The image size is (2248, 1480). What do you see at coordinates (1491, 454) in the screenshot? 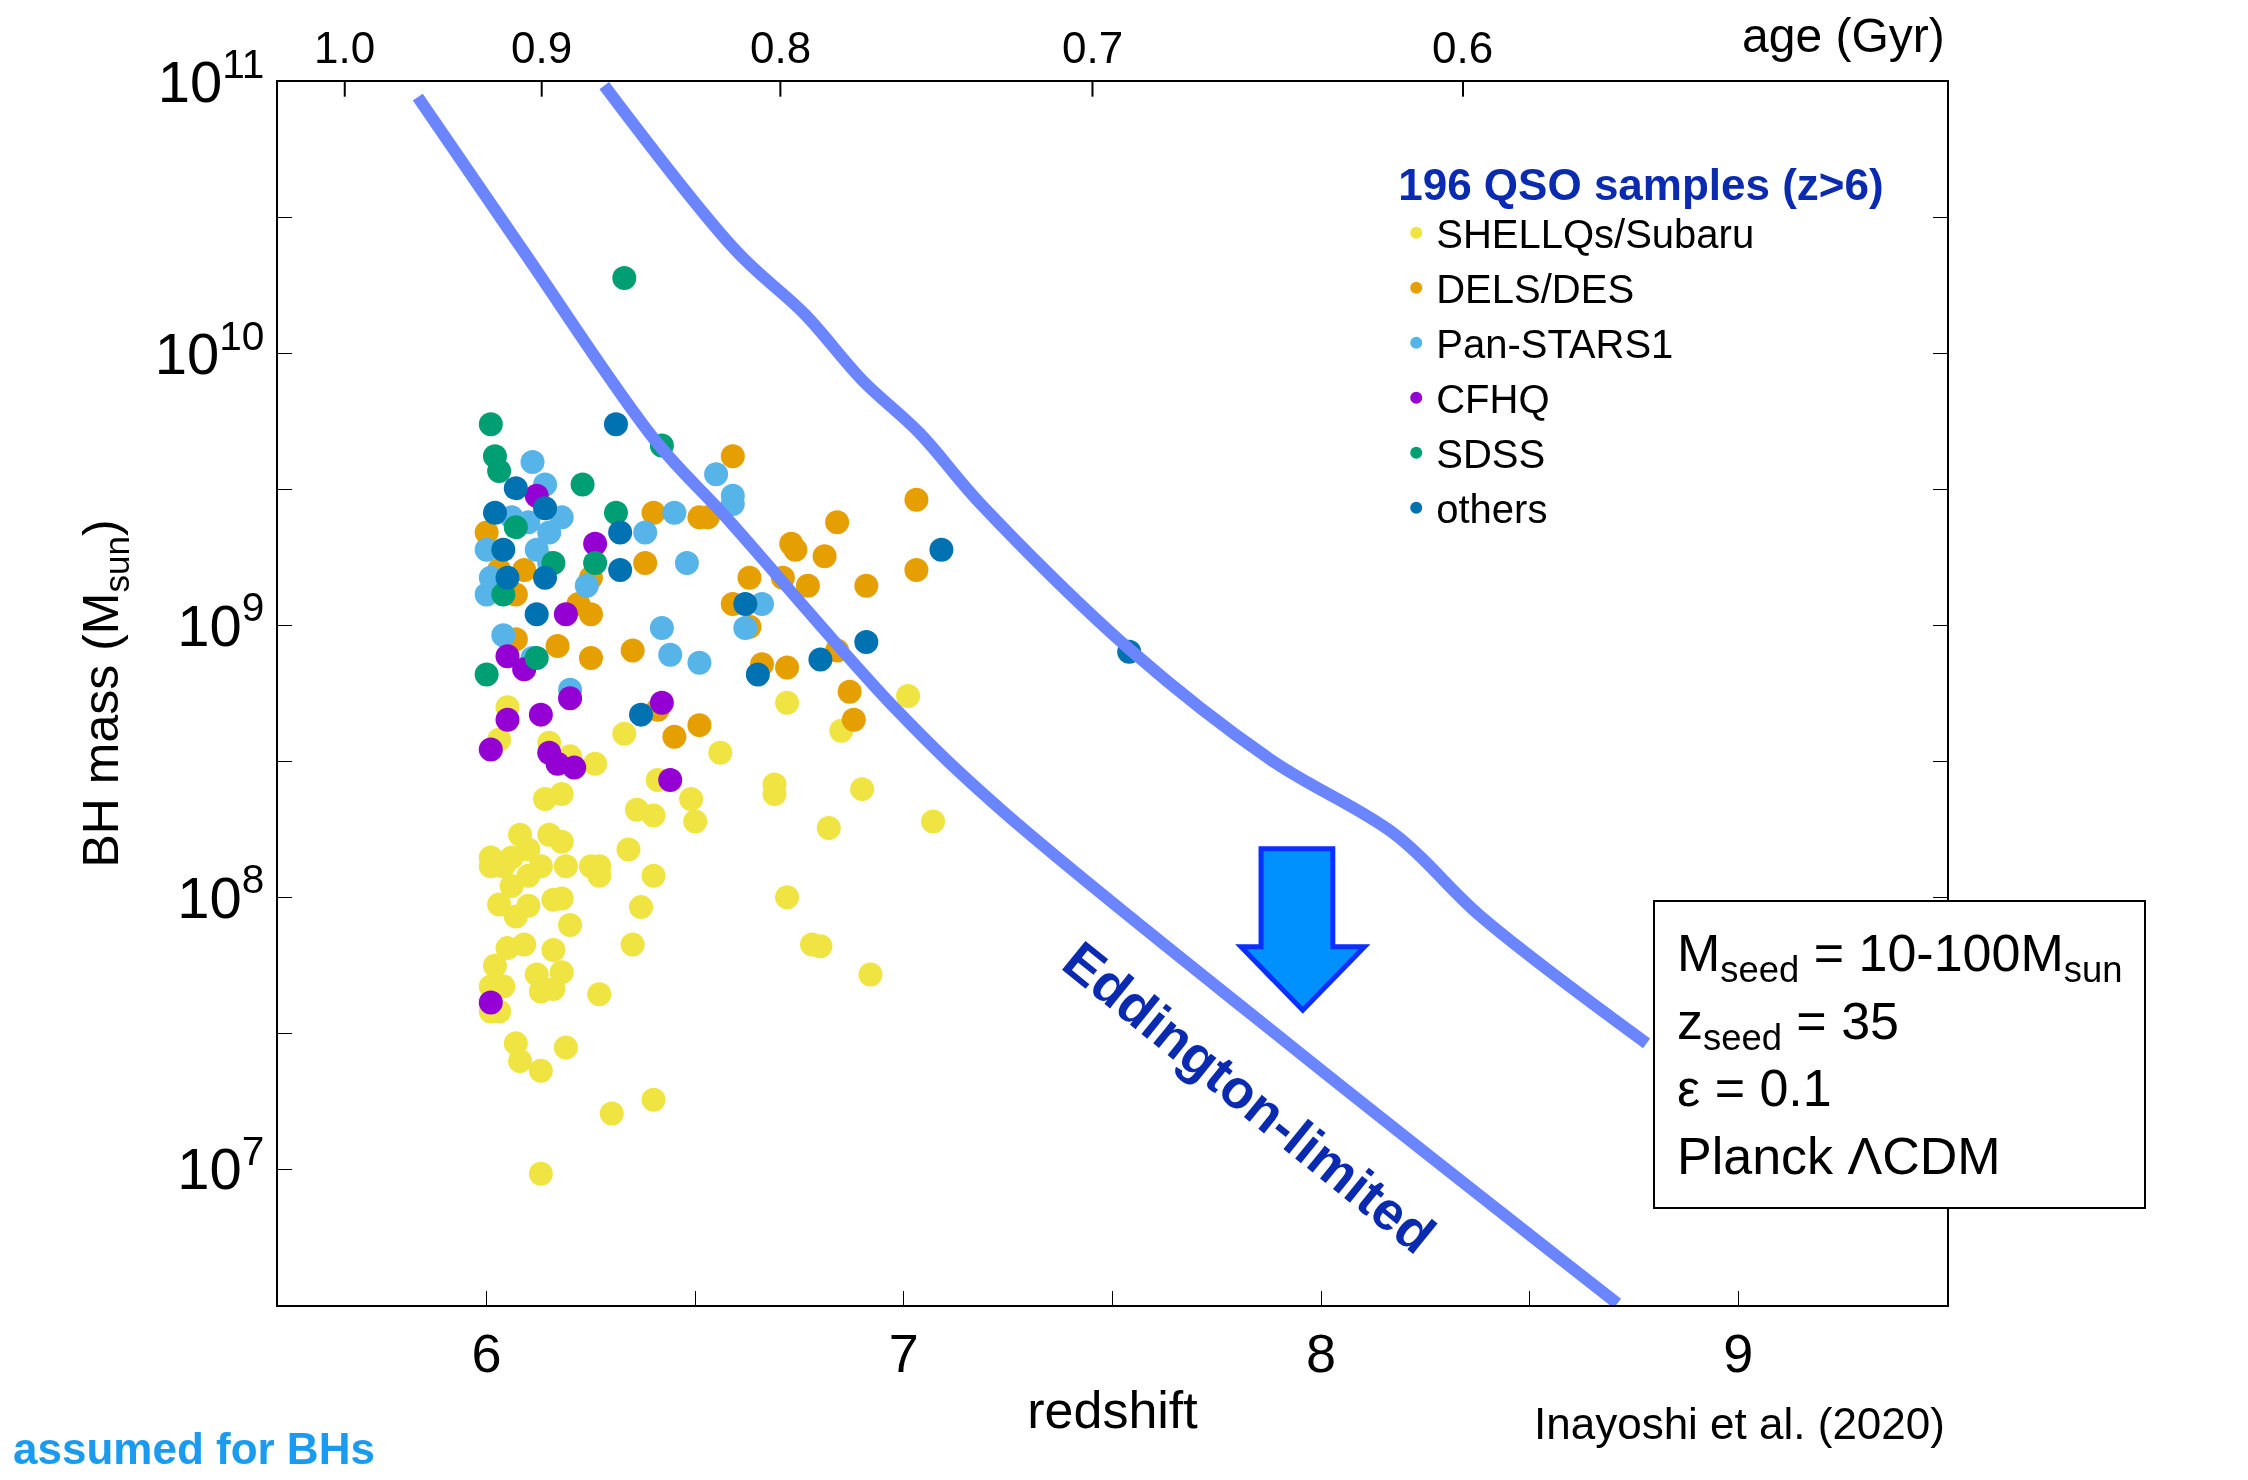
I see `legend-label: SDSS` at bounding box center [1491, 454].